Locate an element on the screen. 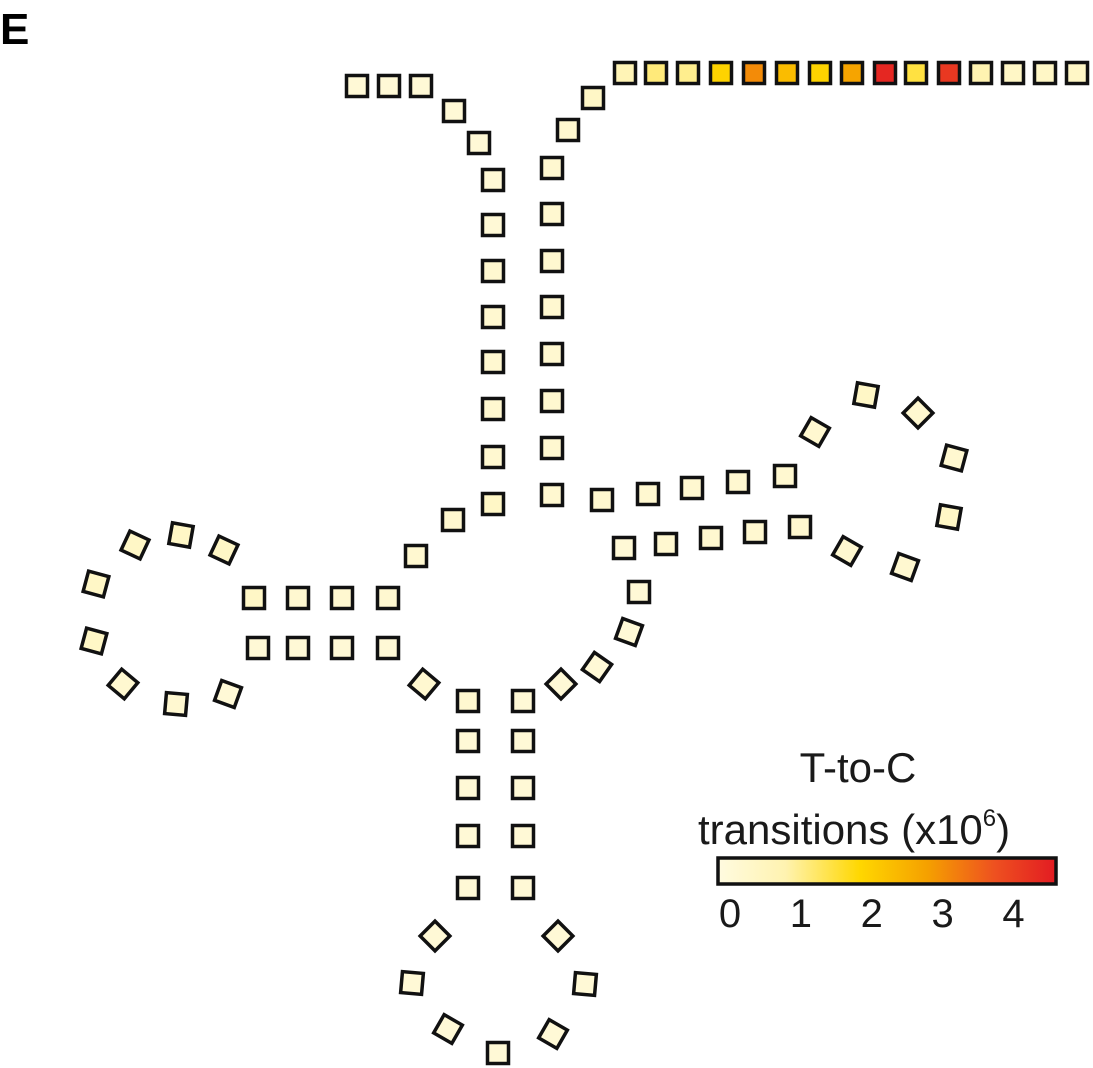 The width and height of the screenshot is (1093, 1068). legend-tick-1: 1 is located at coordinates (801, 914).